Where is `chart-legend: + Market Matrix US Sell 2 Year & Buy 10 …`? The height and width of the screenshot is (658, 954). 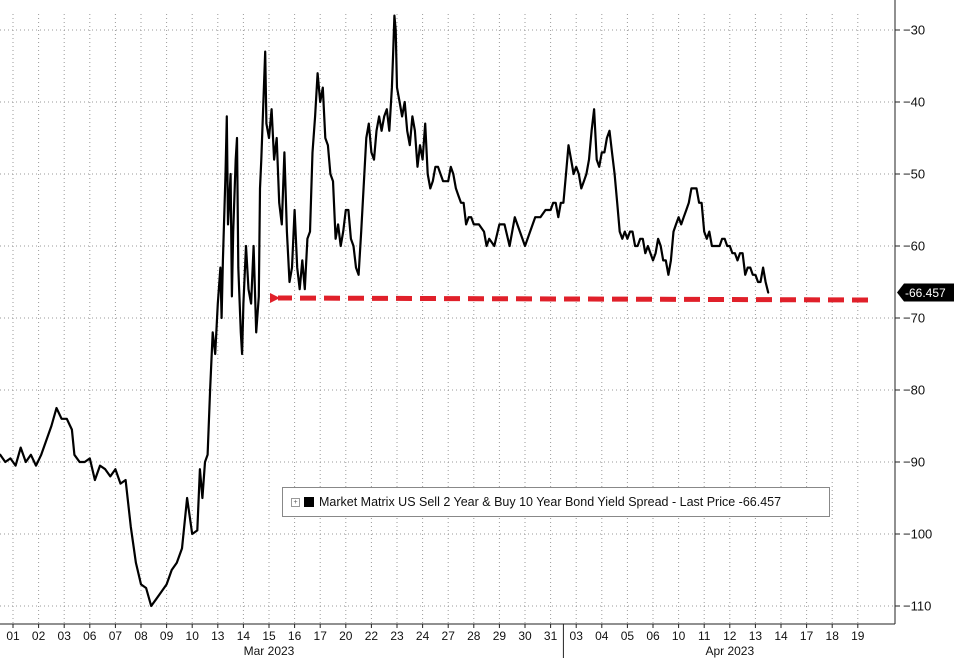
chart-legend: + Market Matrix US Sell 2 Year & Buy 10 … is located at coordinates (556, 502).